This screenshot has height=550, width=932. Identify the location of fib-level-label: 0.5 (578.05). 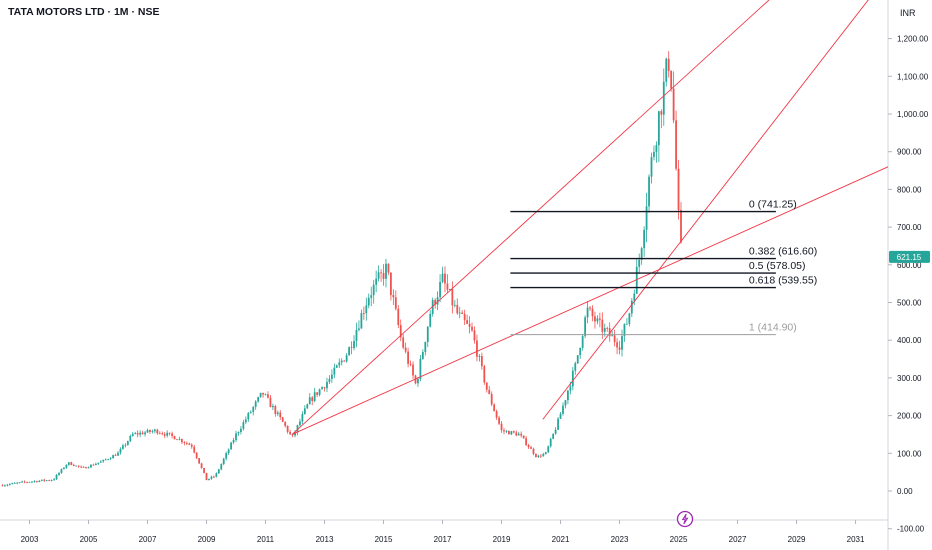
(777, 266).